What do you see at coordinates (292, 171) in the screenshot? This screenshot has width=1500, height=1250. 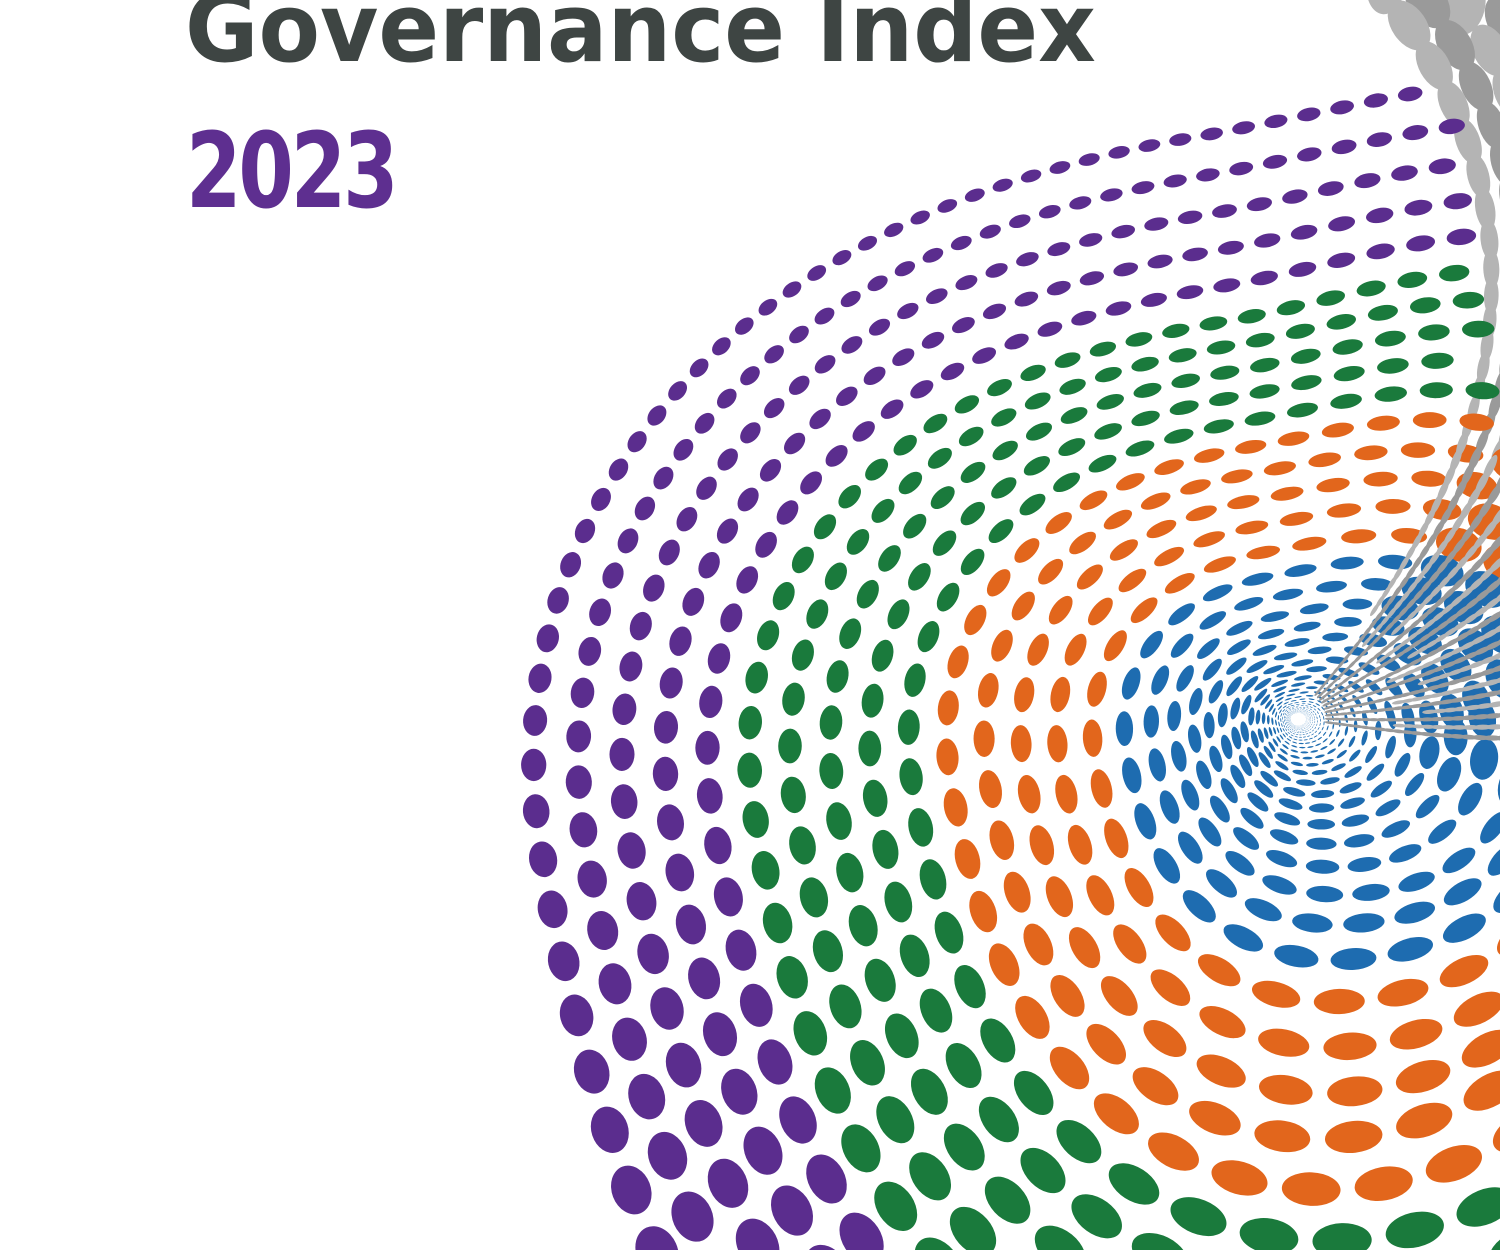 I see `page-year: 2023` at bounding box center [292, 171].